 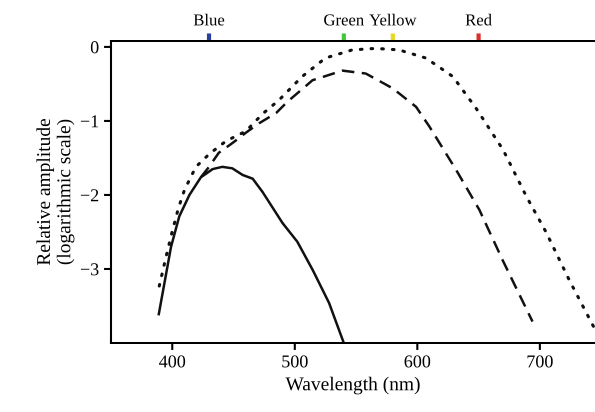 What do you see at coordinates (344, 20) in the screenshot?
I see `ref-line-label: Green` at bounding box center [344, 20].